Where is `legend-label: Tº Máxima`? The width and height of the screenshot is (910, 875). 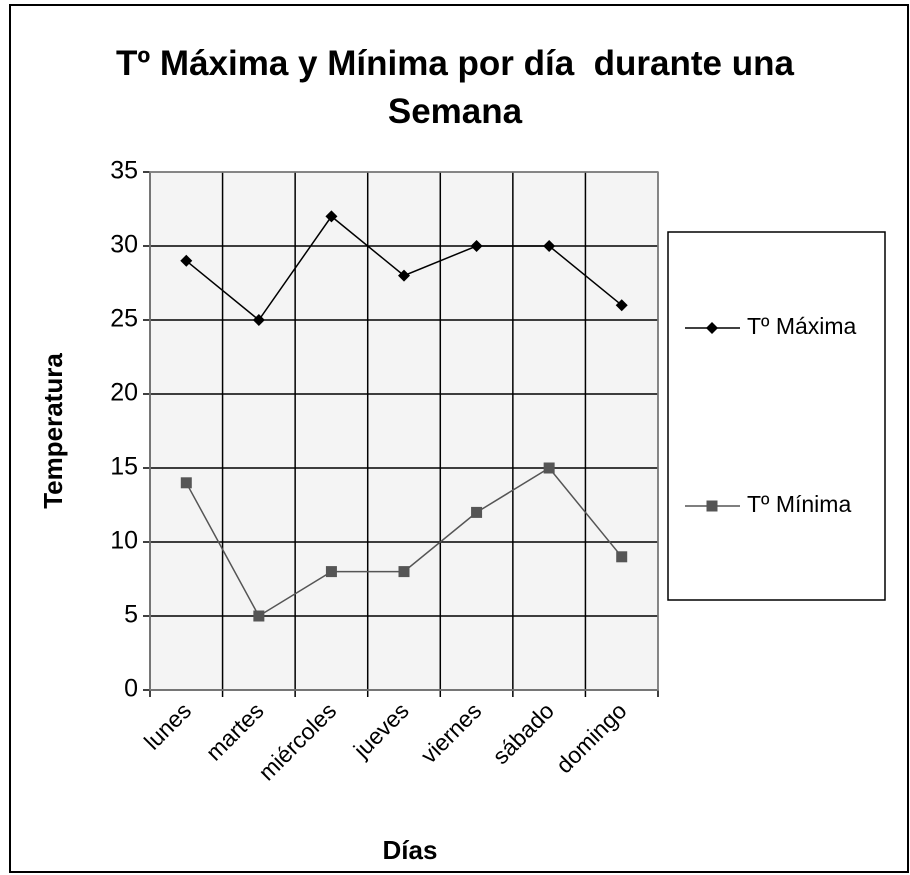 legend-label: Tº Máxima is located at coordinates (802, 326).